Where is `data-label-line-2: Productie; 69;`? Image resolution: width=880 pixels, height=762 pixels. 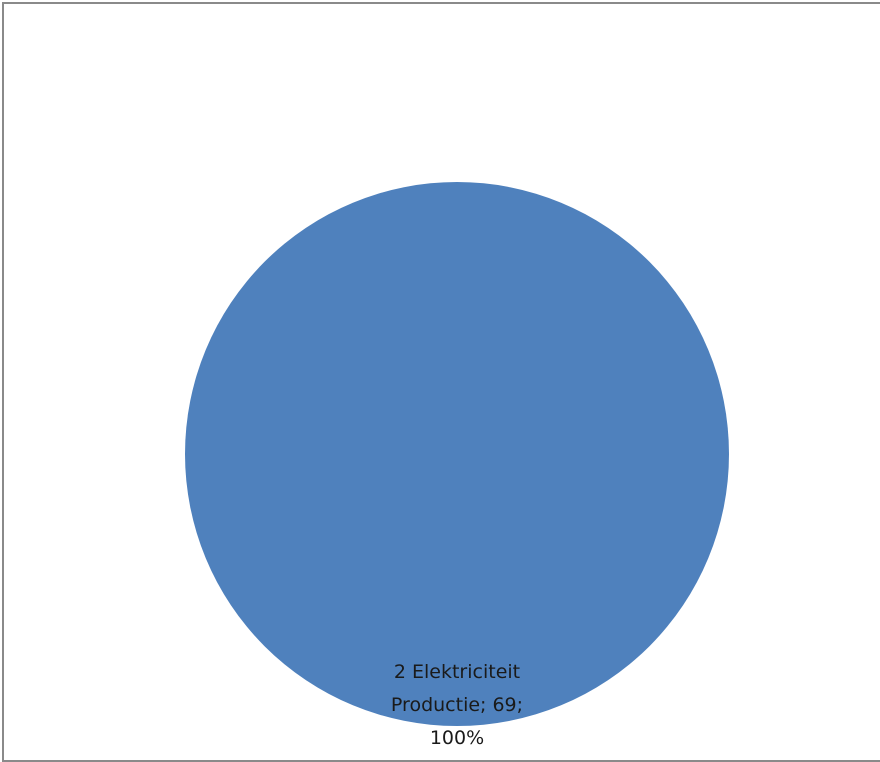 data-label-line-2: Productie; 69; is located at coordinates (457, 705).